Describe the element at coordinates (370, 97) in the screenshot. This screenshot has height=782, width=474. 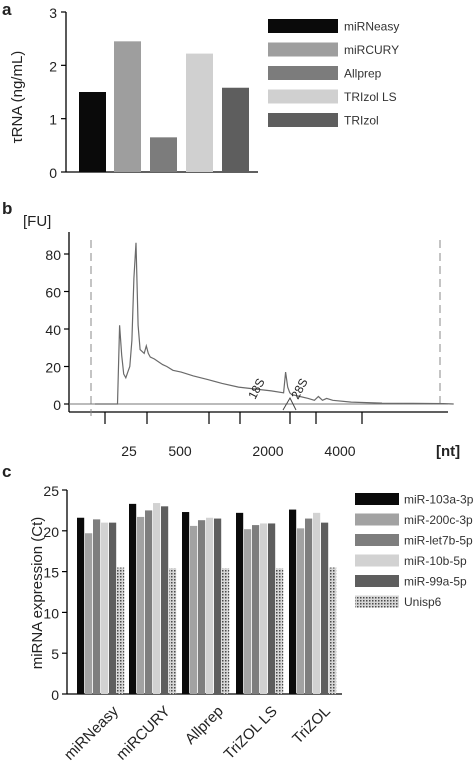
I see `legend-label-trizol-ls: TRIzol LS` at that location.